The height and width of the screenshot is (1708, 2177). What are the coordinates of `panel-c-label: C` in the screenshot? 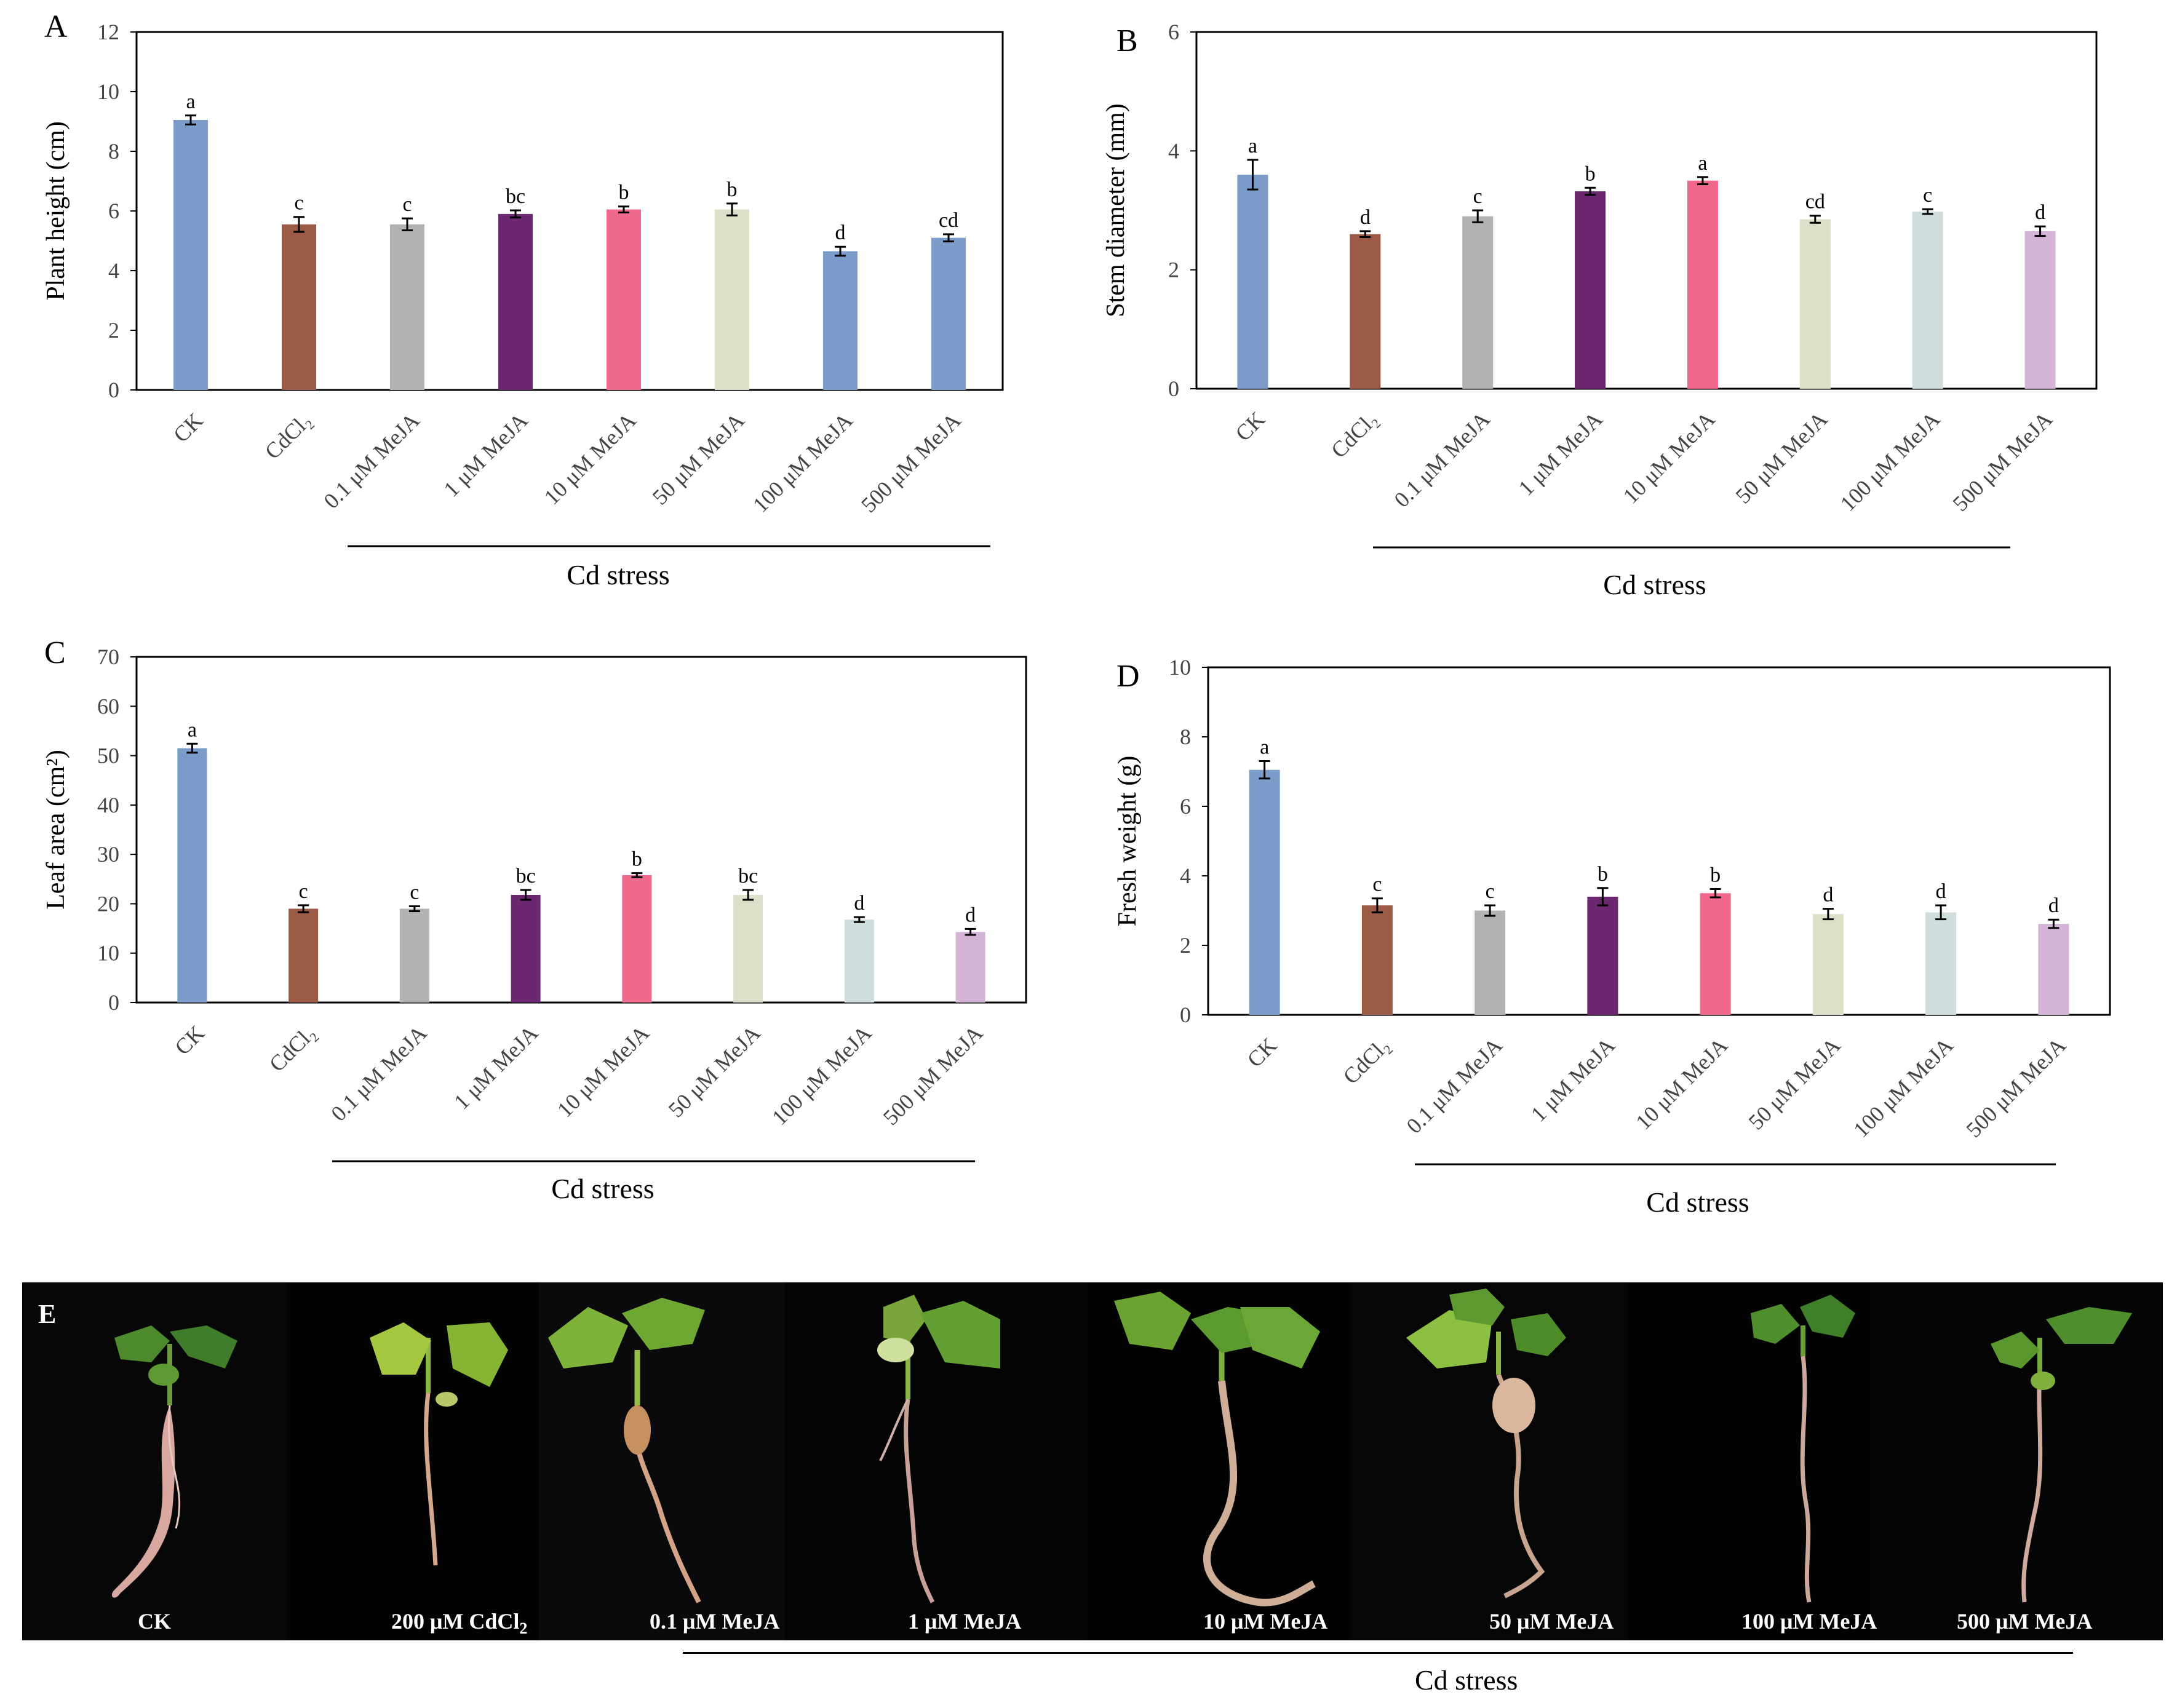 It's located at (55, 652).